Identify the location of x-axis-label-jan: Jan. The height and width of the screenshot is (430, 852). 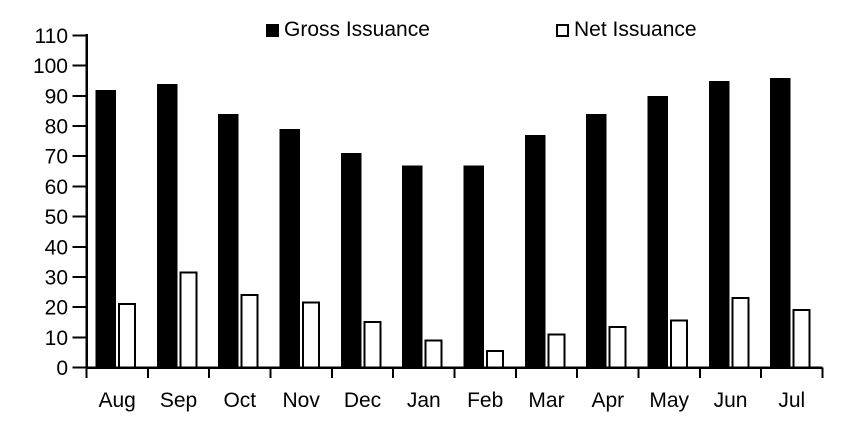
(424, 400).